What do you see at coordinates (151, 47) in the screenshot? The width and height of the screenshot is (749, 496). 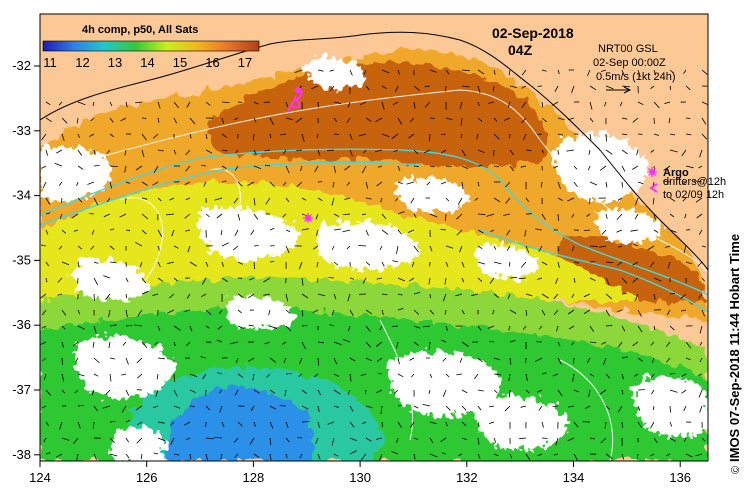 I see `colorbar: 4h comp, p50, All Sats 11 12 13 14 15 16 17` at bounding box center [151, 47].